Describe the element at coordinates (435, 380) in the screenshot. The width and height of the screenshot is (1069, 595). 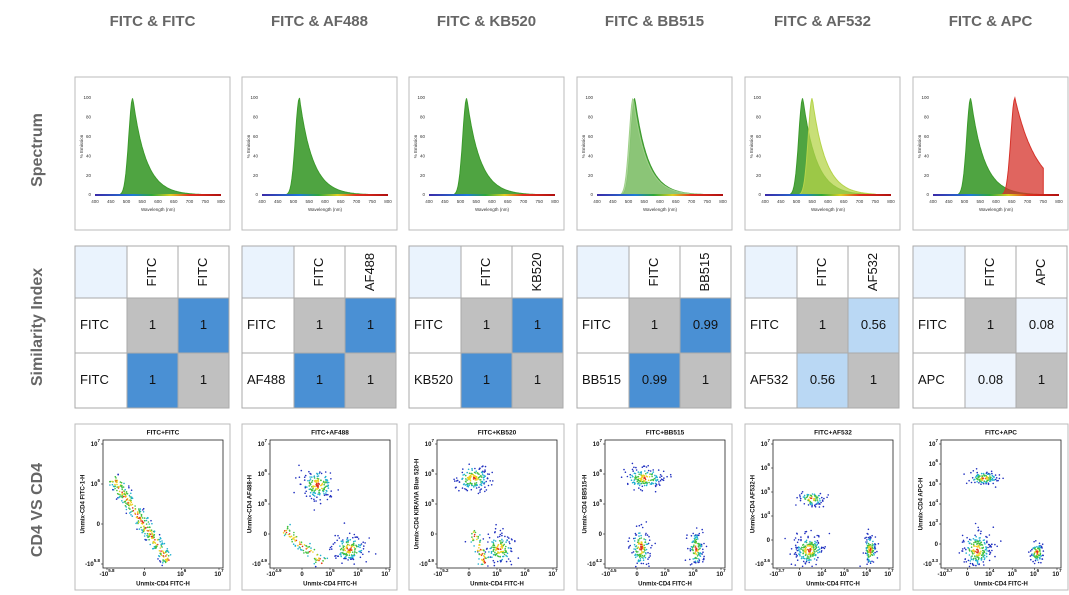
I see `row-header-cell` at that location.